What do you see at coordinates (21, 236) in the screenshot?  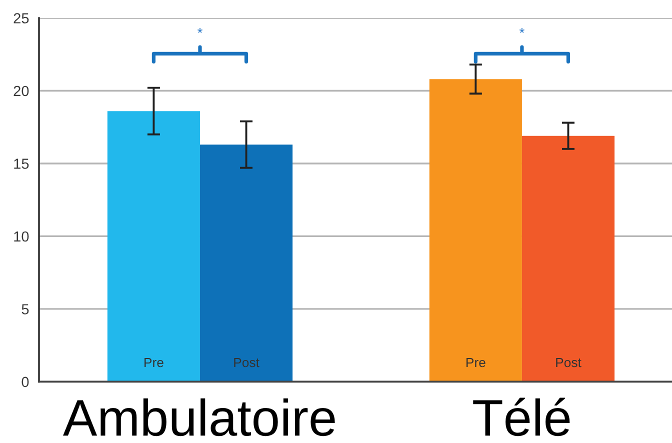 I see `y-tick-label: 10` at bounding box center [21, 236].